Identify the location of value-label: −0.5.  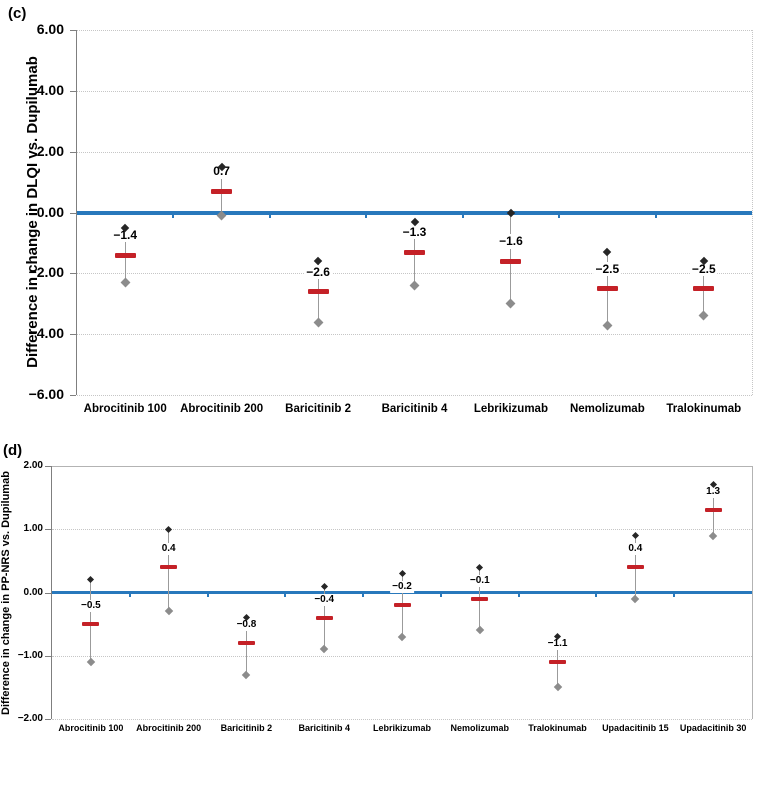
(91, 606).